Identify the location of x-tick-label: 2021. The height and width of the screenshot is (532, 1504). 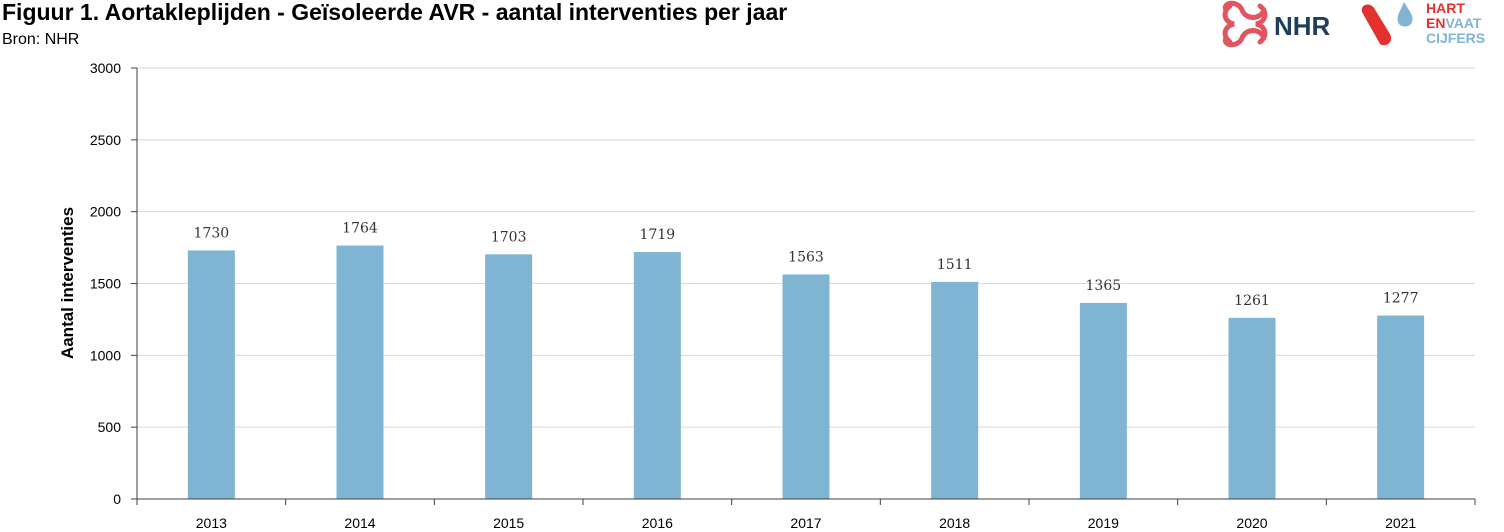
(1400, 523).